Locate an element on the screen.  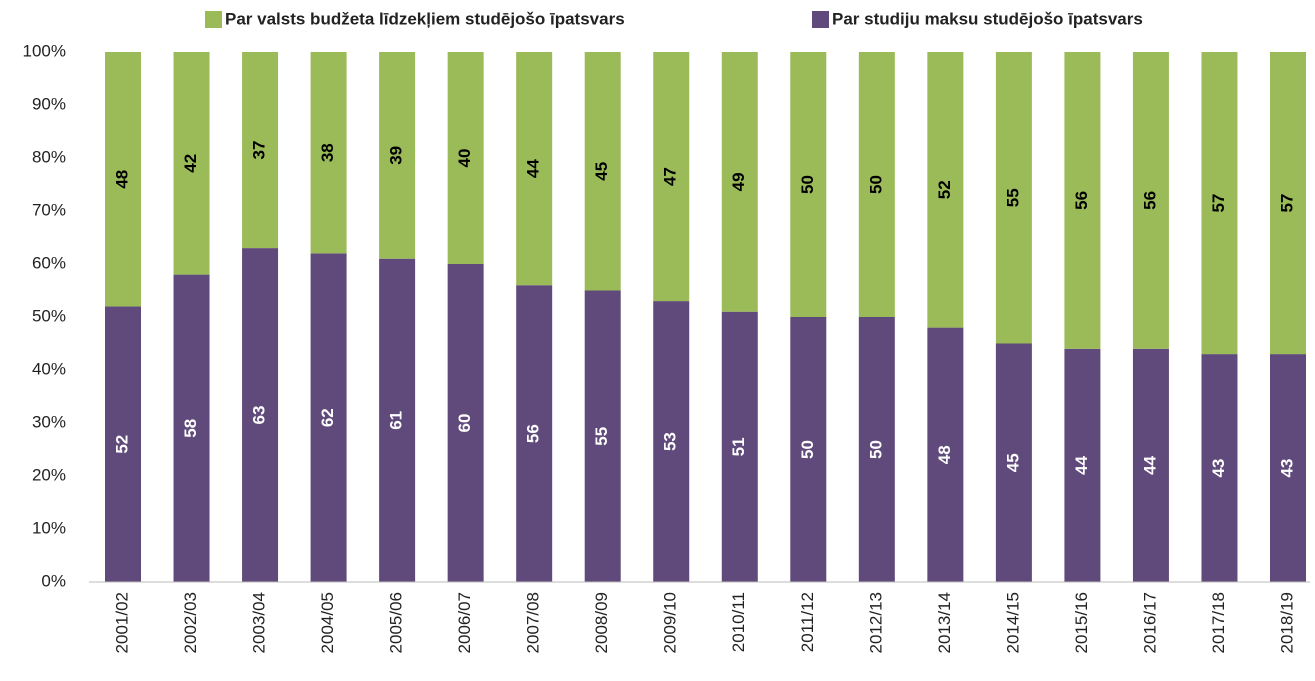
legend-label: Par studiju maksu studējošo īpatsvars is located at coordinates (987, 18).